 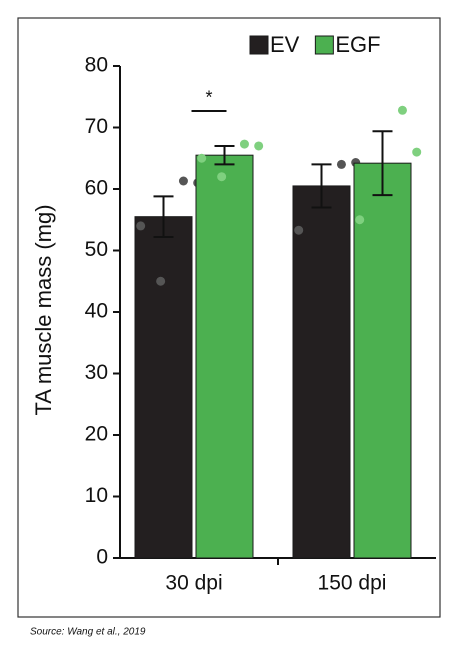 What do you see at coordinates (96, 249) in the screenshot?
I see `y-tick-label: 50` at bounding box center [96, 249].